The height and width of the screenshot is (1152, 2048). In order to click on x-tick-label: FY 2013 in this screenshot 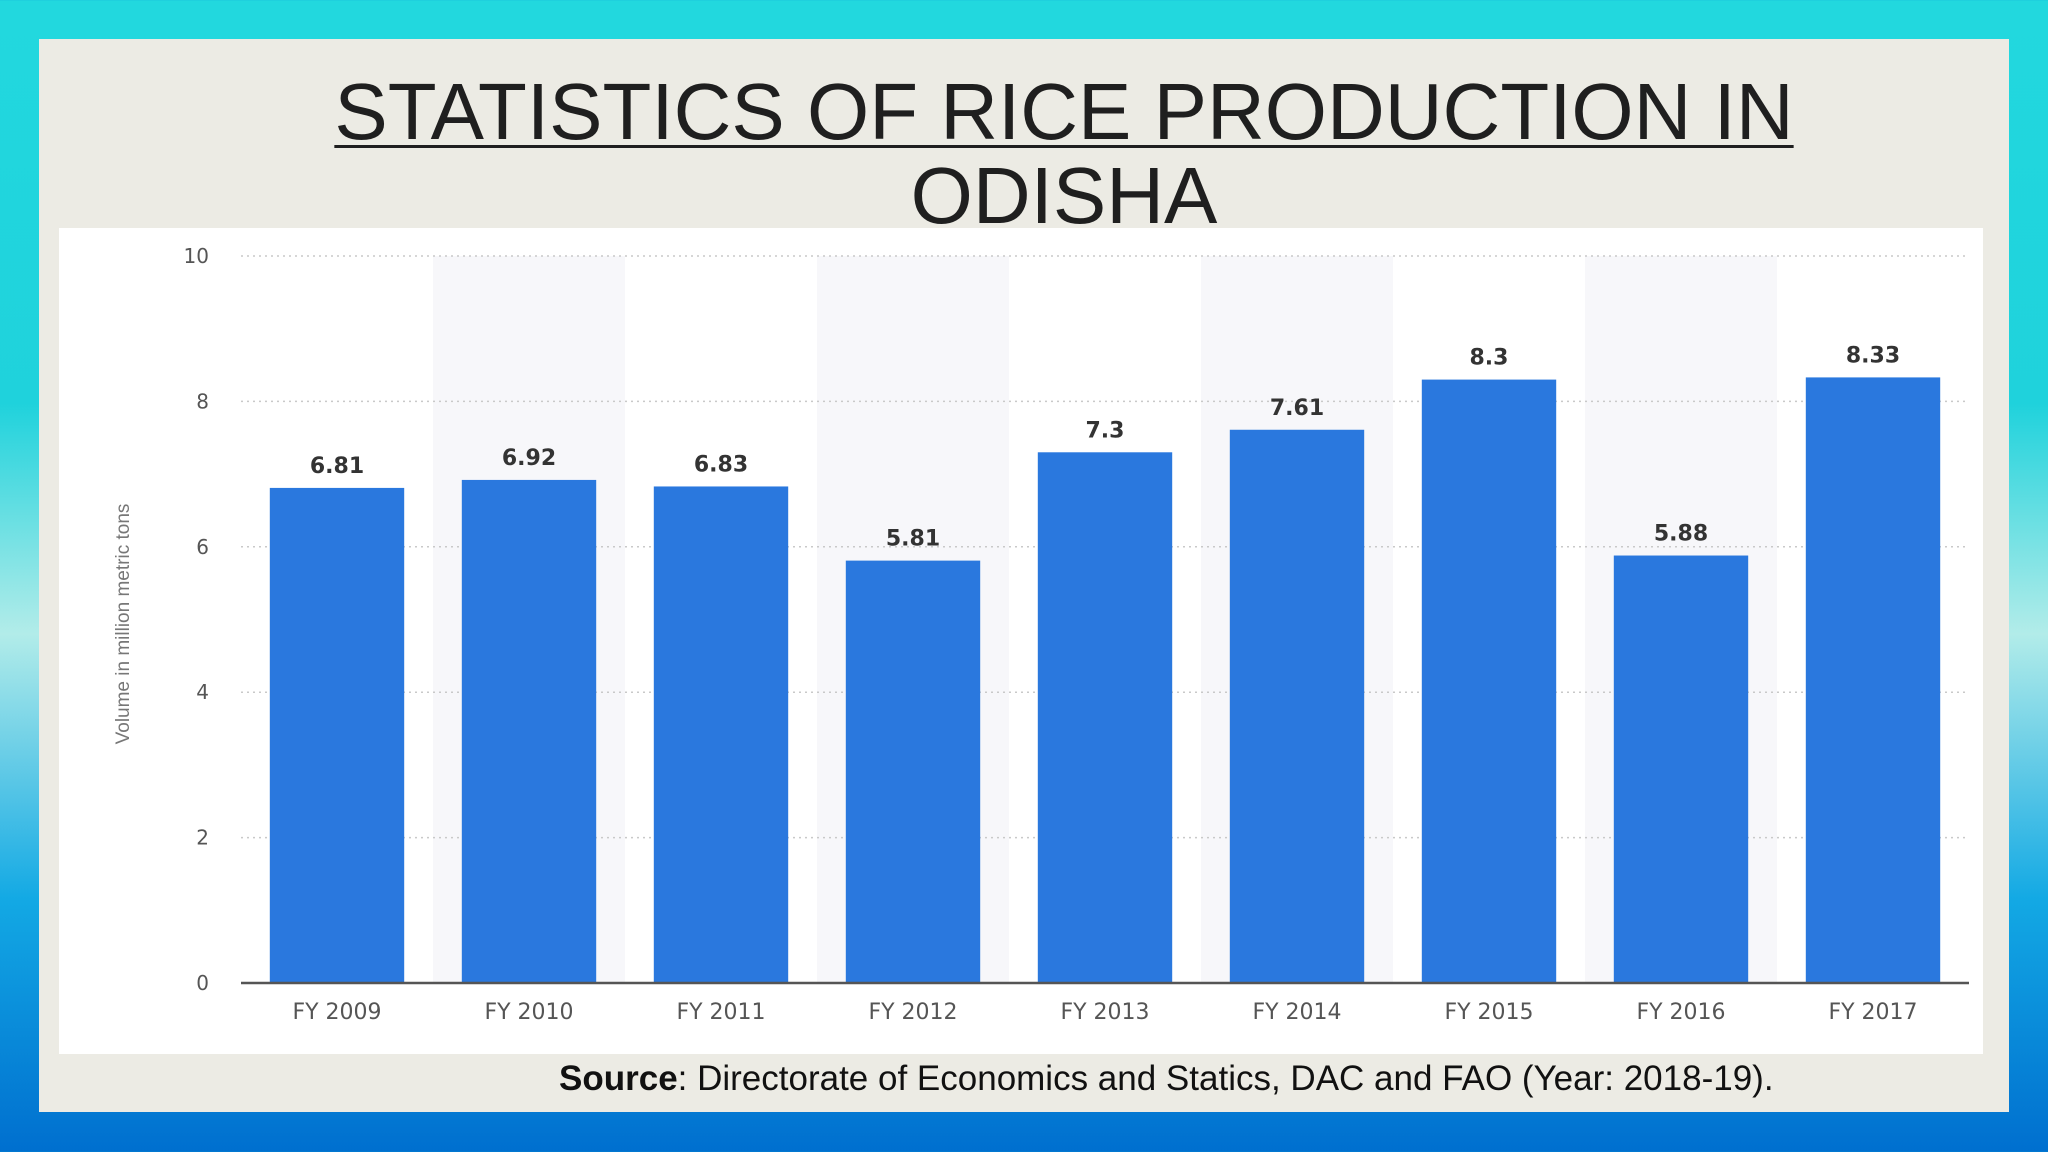, I will do `click(1104, 1012)`.